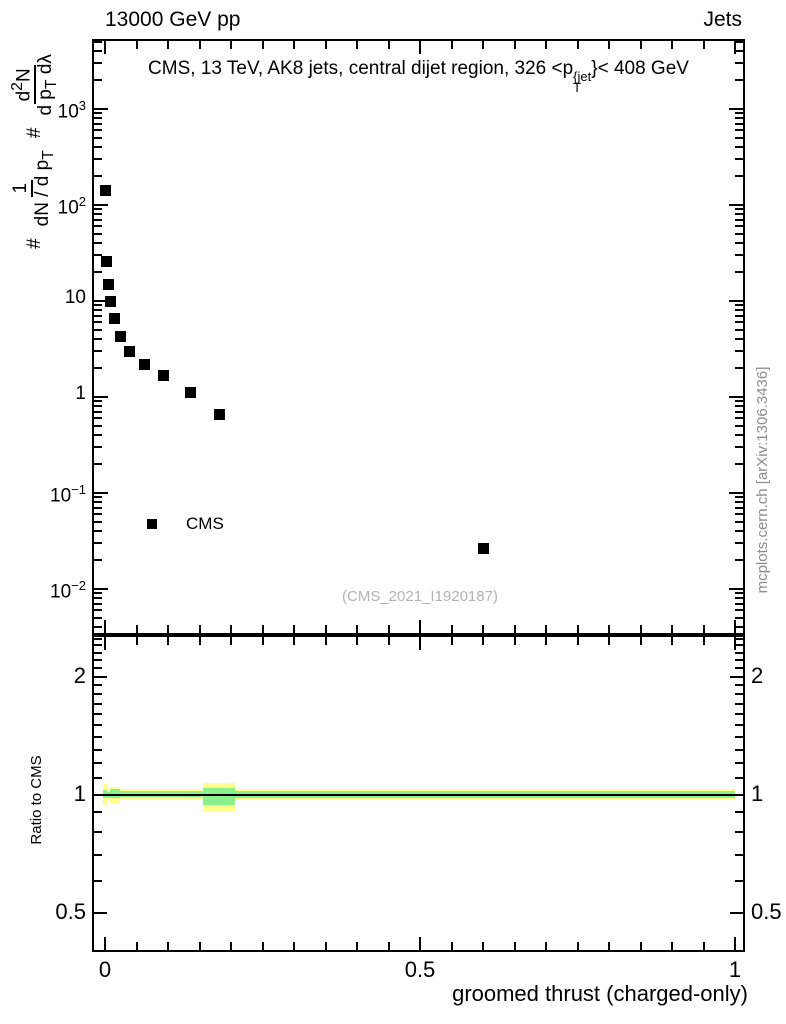 The height and width of the screenshot is (1024, 786). I want to click on main-y-axis-label: # 1 dN / d pT # d2N d pT dλ, so click(35, 150).